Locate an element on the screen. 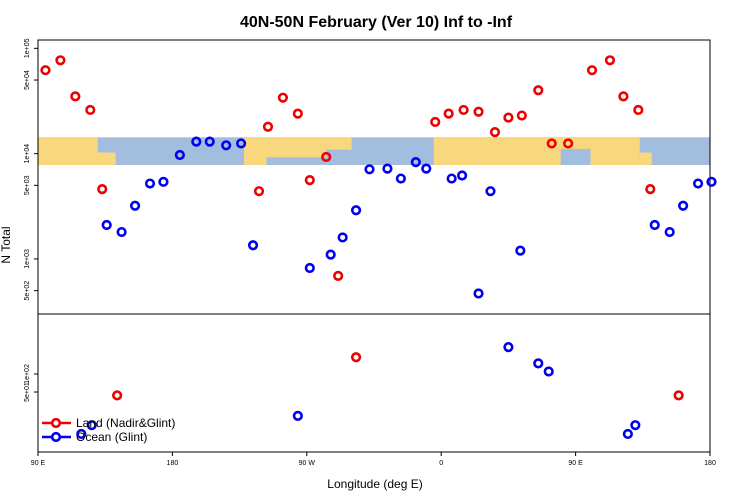 The image size is (750, 500). legend-label-1: Land (Nadir&Glint) is located at coordinates (125, 423).